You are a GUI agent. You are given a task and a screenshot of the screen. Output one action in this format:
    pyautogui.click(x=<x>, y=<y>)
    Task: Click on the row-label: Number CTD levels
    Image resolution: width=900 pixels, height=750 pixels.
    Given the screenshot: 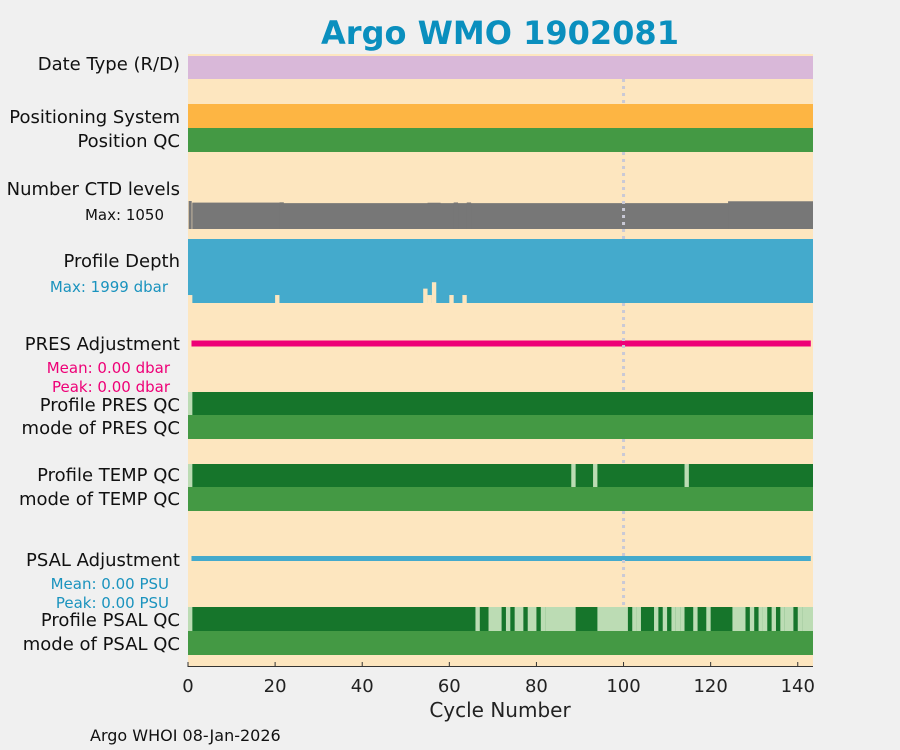 What is the action you would take?
    pyautogui.click(x=93, y=189)
    